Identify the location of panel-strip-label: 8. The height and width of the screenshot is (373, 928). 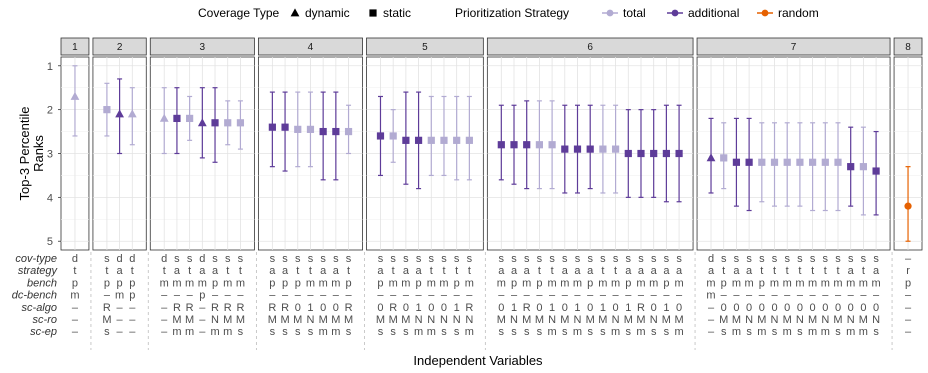
(908, 47).